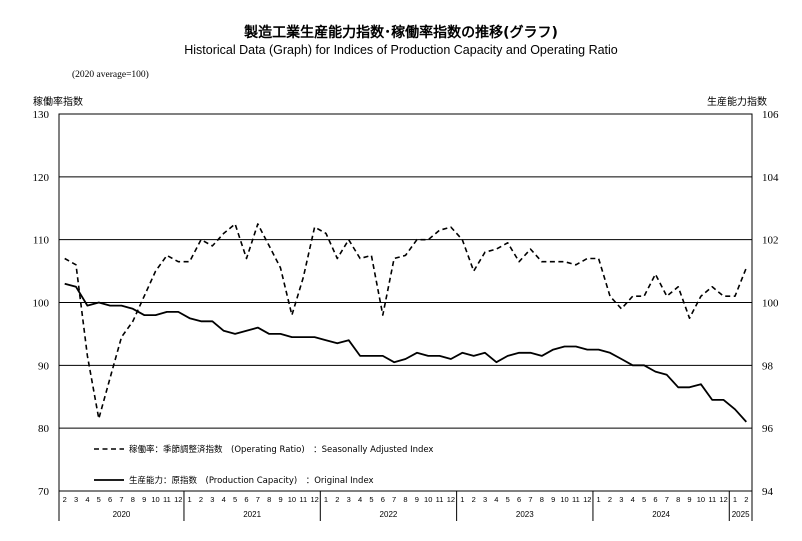 This screenshot has width=802, height=541. What do you see at coordinates (41, 304) in the screenshot?
I see `left-tick-label: 100` at bounding box center [41, 304].